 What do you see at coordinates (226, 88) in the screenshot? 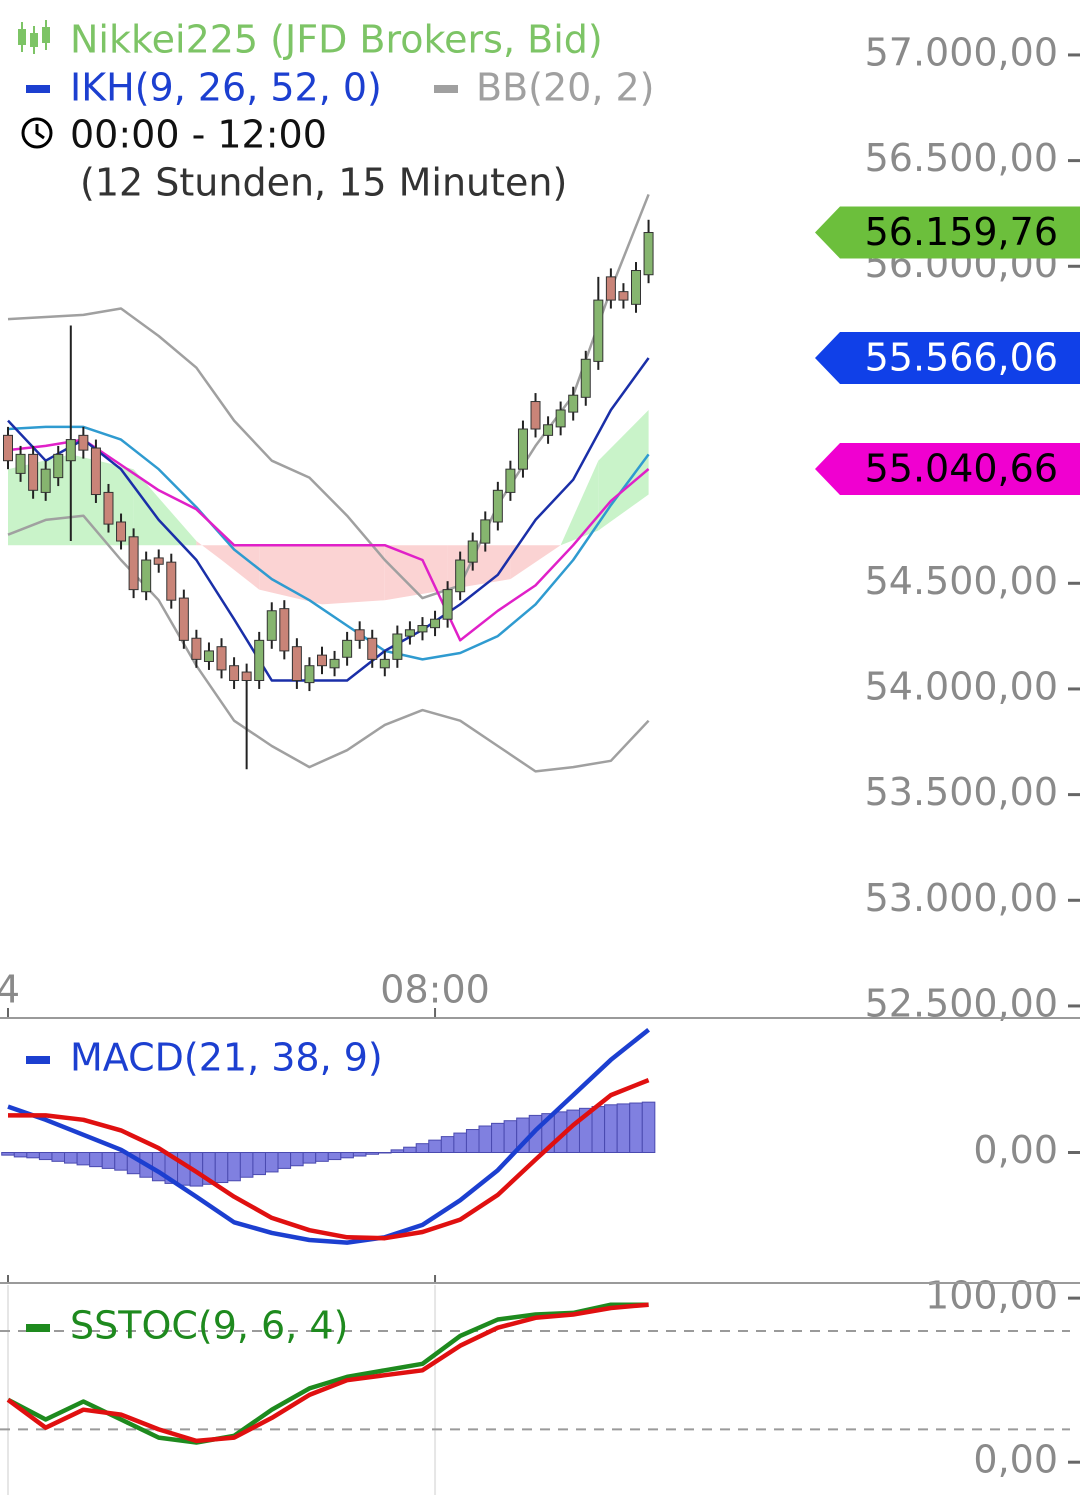
I see `indicator-name: IKH(9, 26, 52, 0)` at bounding box center [226, 88].